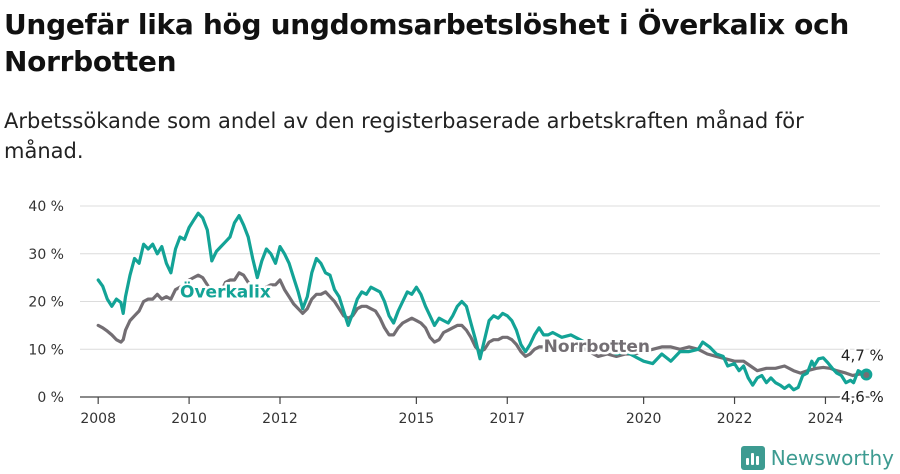  Describe the element at coordinates (597, 347) in the screenshot. I see `series-label-norrbotten: Norrbotten` at that location.